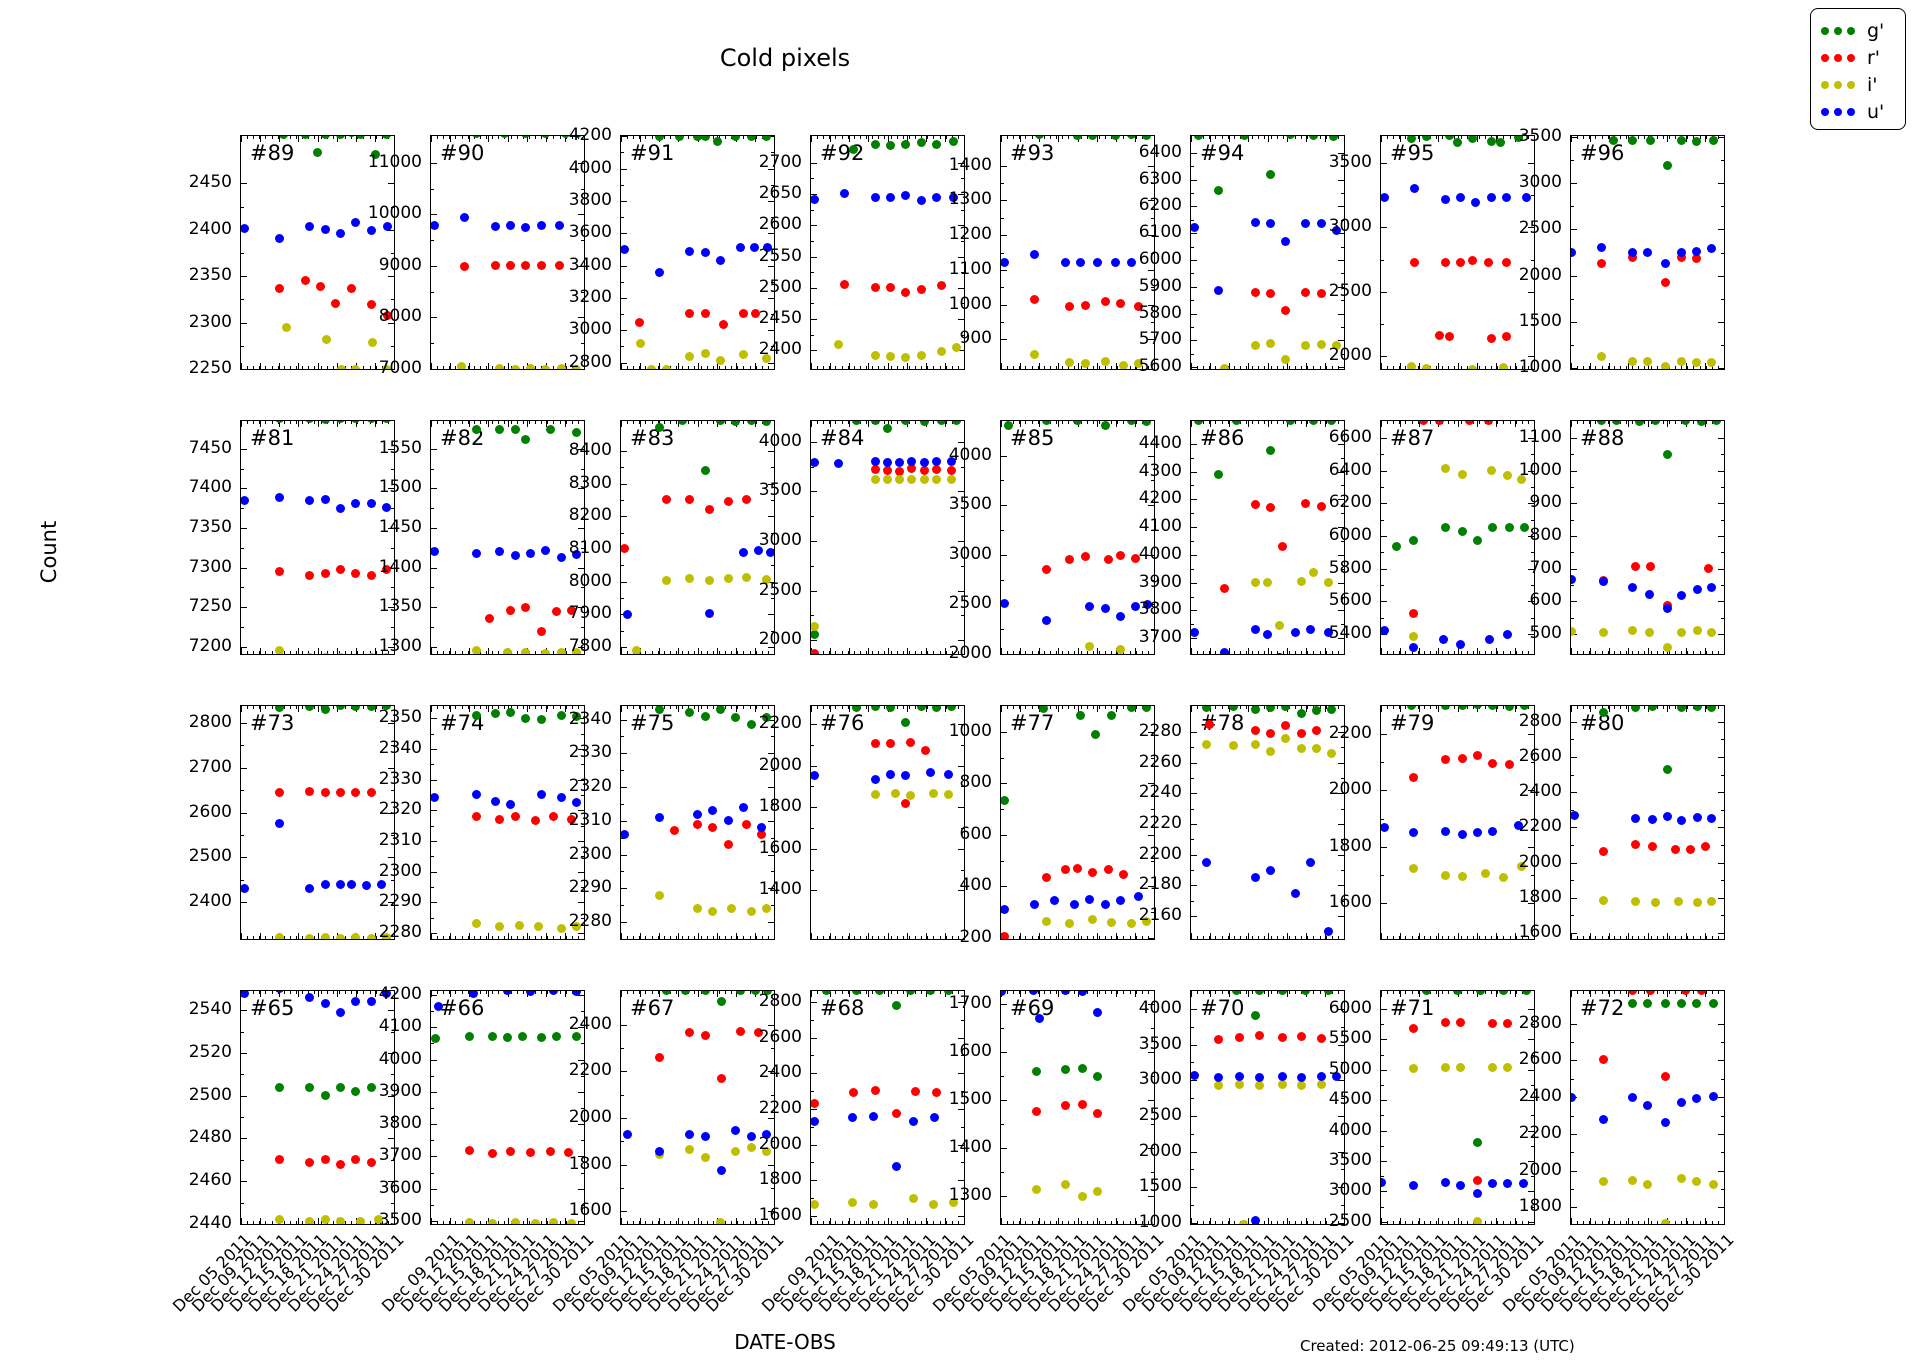 Image resolution: width=1912 pixels, height=1362 pixels. Describe the element at coordinates (210, 767) in the screenshot. I see `y-tick-label: 2700` at that location.